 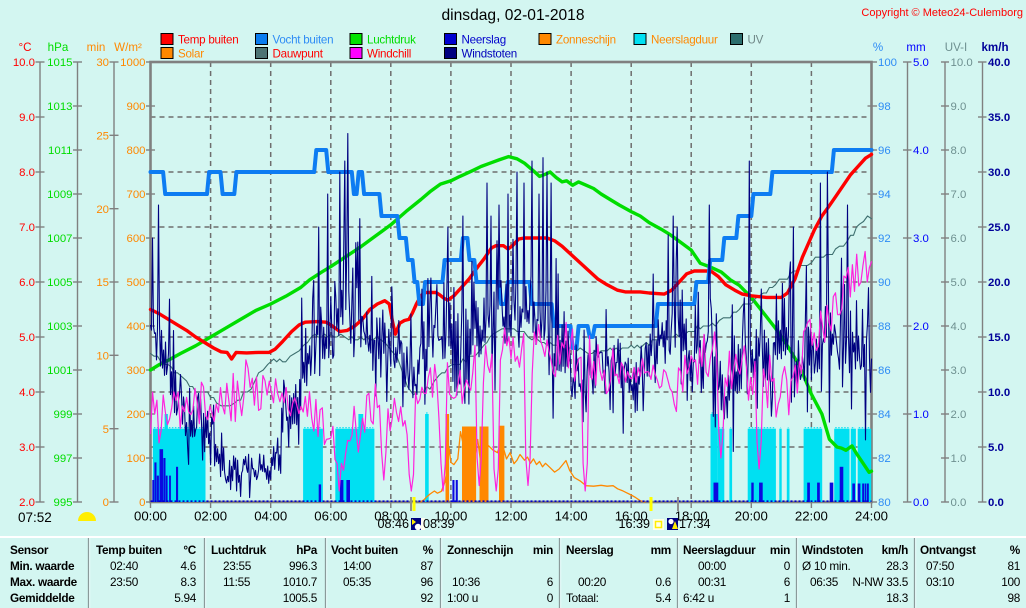 I want to click on svg-text: 999, so click(x=62, y=415).